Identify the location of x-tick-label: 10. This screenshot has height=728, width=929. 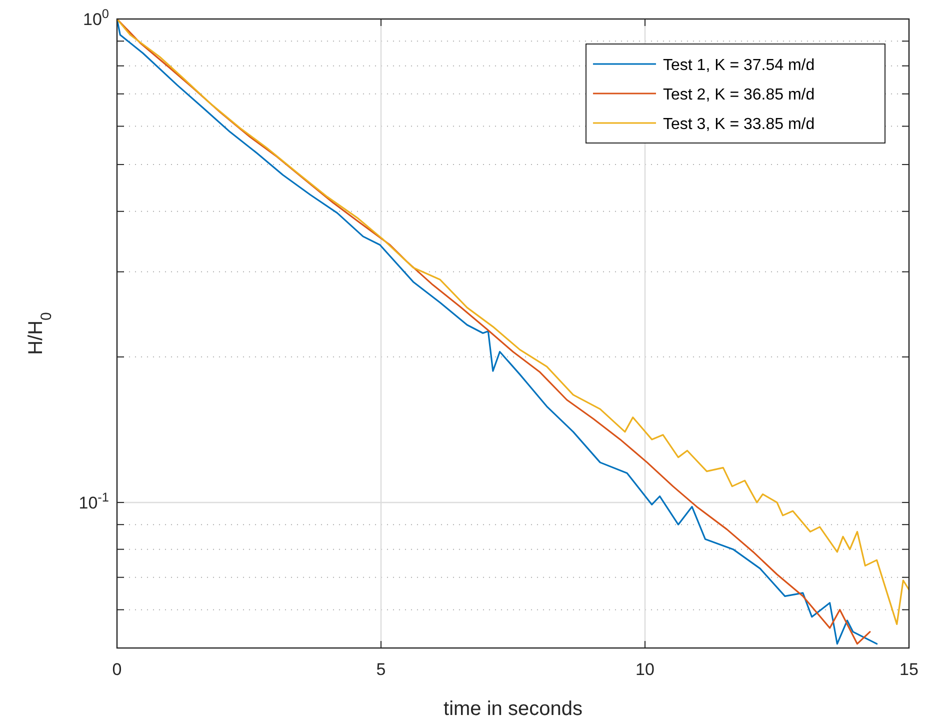
(645, 669).